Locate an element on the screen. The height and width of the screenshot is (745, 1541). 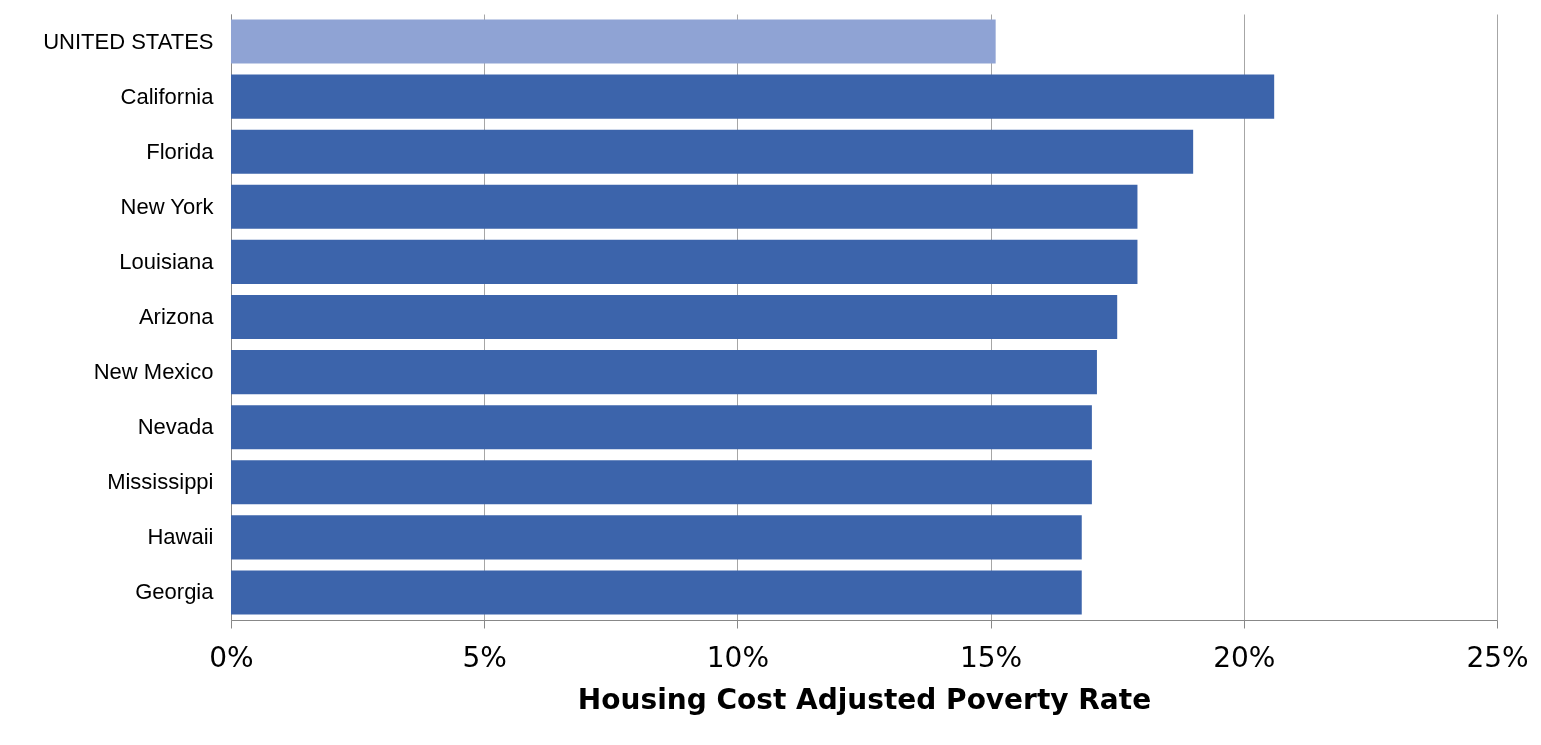
x-tick-label: 5% is located at coordinates (484, 657).